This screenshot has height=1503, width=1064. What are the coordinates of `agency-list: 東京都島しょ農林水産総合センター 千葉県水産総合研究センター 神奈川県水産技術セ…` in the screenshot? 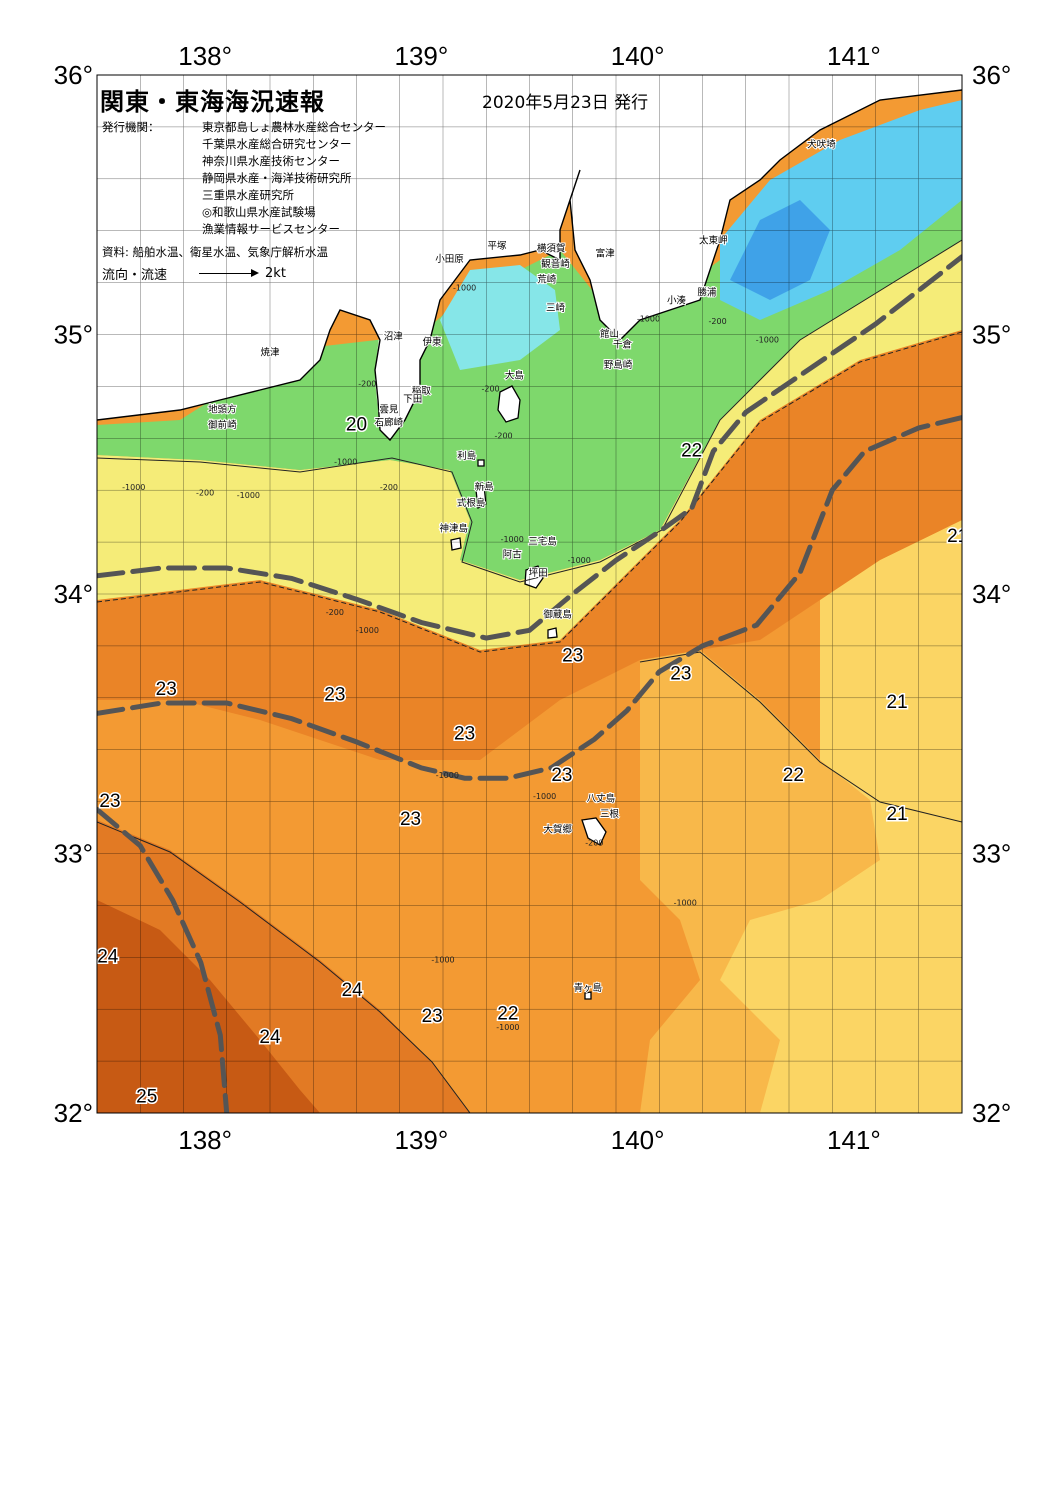 It's located at (294, 178).